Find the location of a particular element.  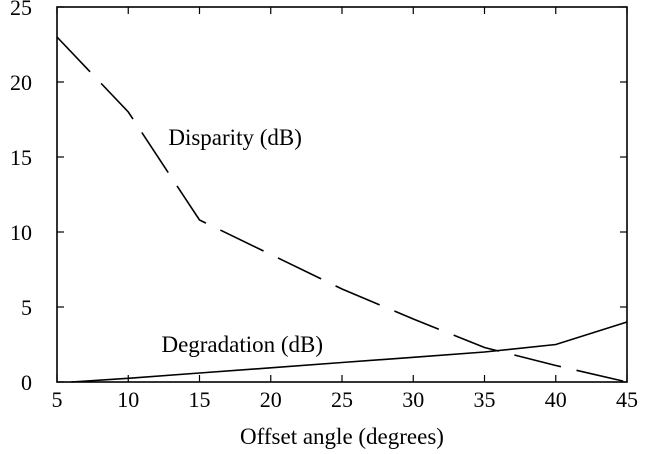

x-tick-label: 20 is located at coordinates (271, 399).